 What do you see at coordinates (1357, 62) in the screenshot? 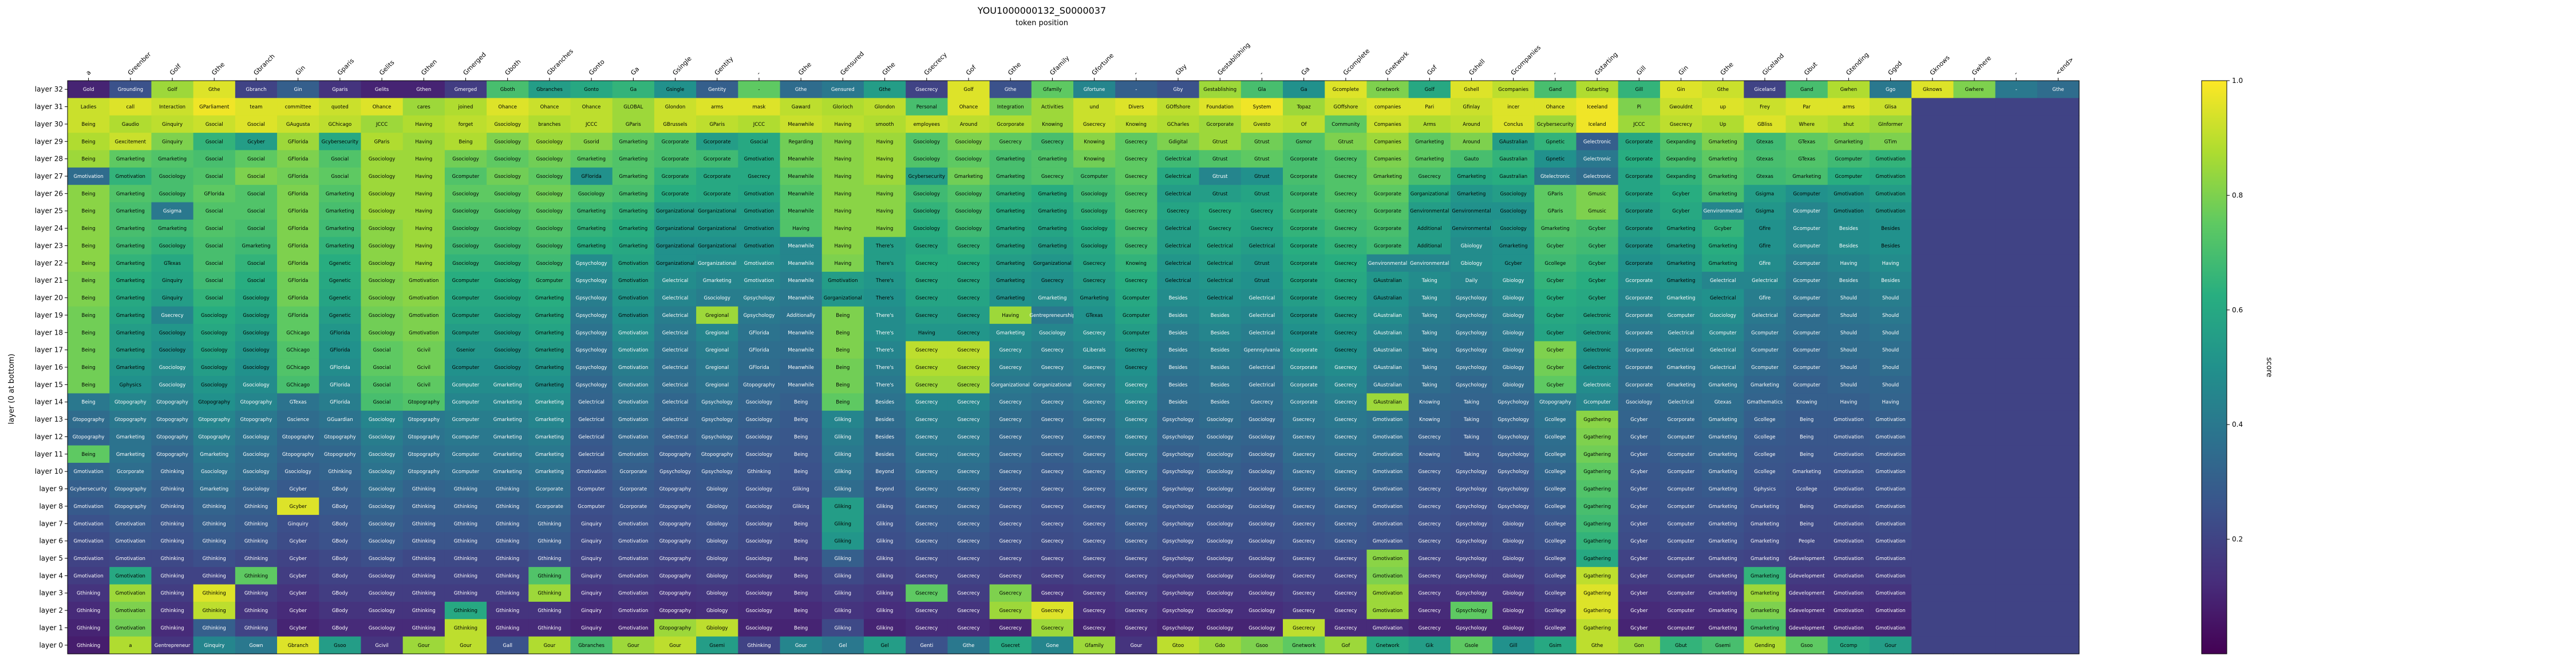
I see `x-tick-label: Gcomplete` at bounding box center [1357, 62].